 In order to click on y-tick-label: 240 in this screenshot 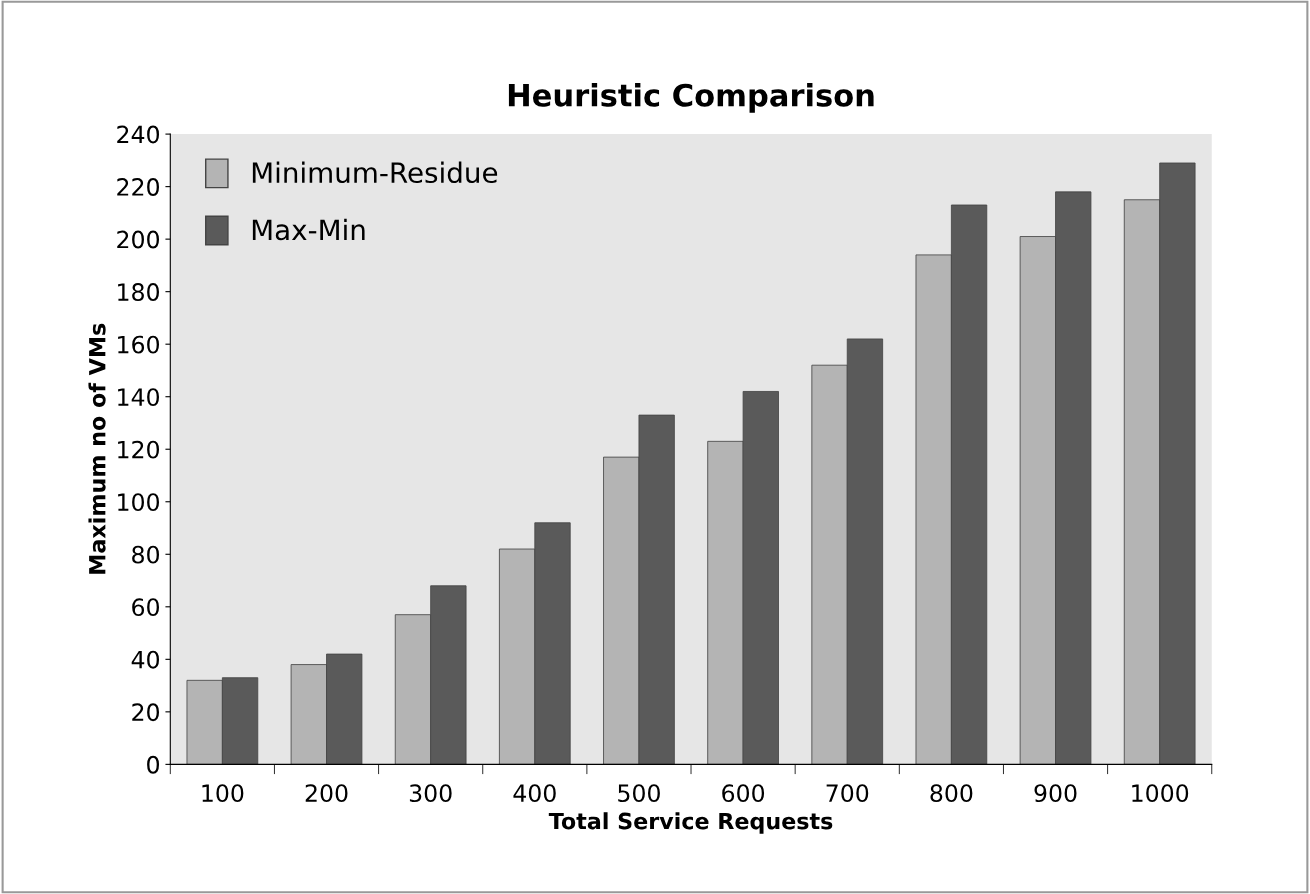, I will do `click(138, 134)`.